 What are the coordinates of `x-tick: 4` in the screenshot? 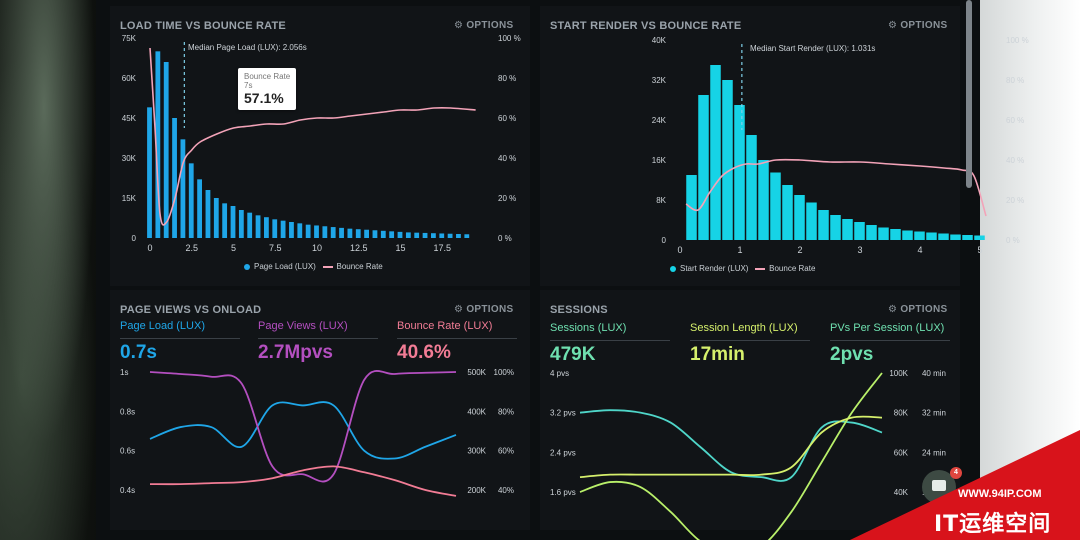 It's located at (919, 250).